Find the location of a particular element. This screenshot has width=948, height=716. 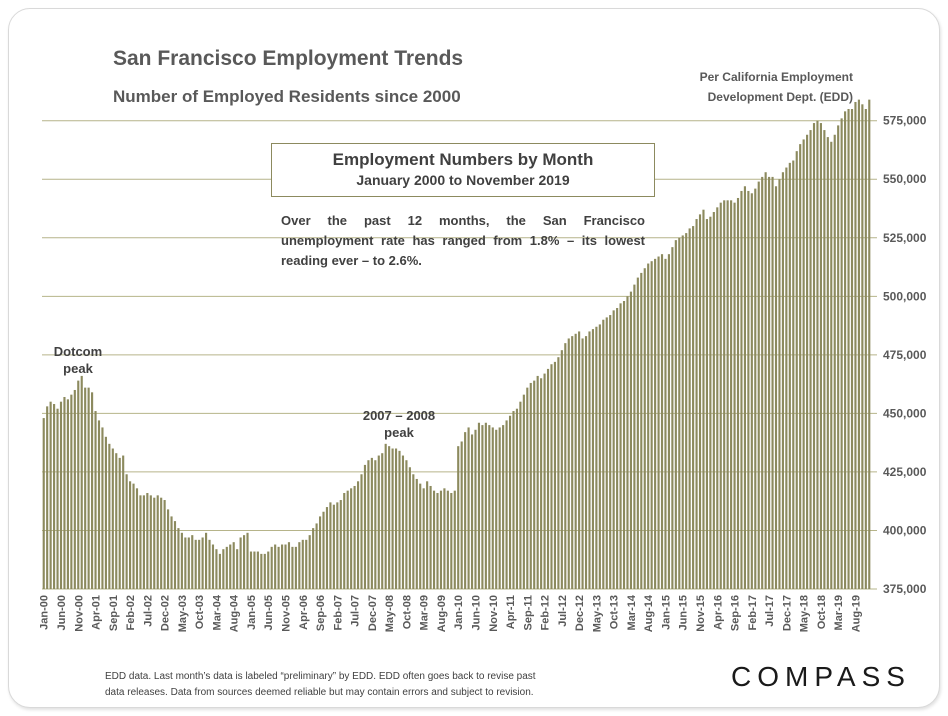

x-tick-label: Sep-06 is located at coordinates (321, 613).